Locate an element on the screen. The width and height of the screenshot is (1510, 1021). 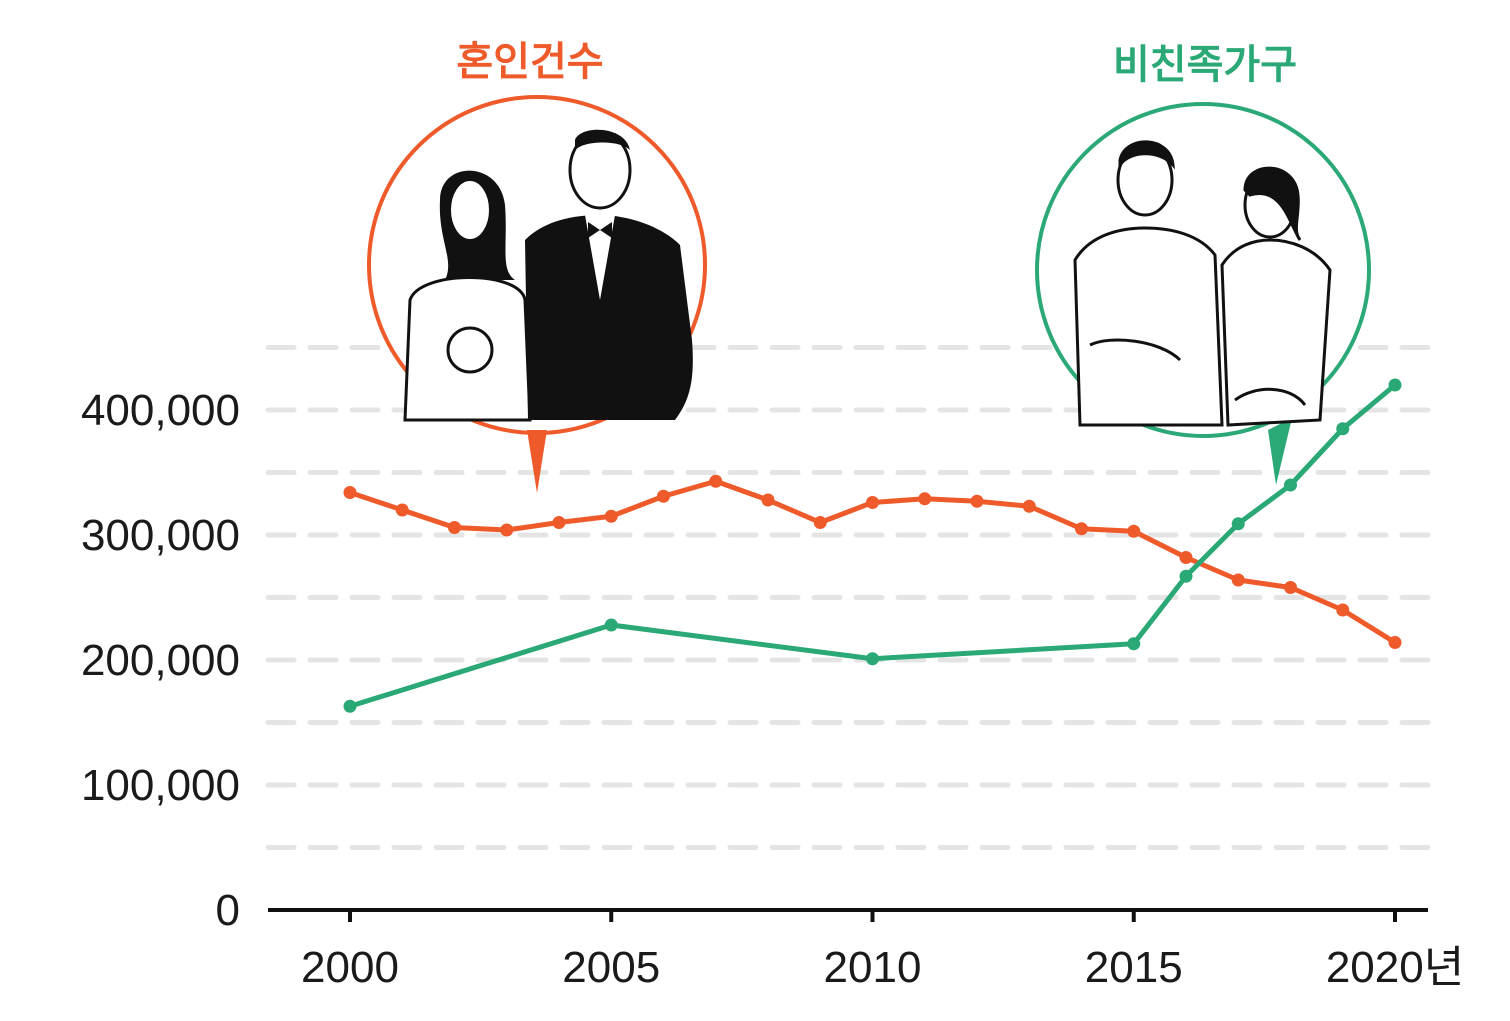
series-label-marriage: 혼인건수 is located at coordinates (529, 62).